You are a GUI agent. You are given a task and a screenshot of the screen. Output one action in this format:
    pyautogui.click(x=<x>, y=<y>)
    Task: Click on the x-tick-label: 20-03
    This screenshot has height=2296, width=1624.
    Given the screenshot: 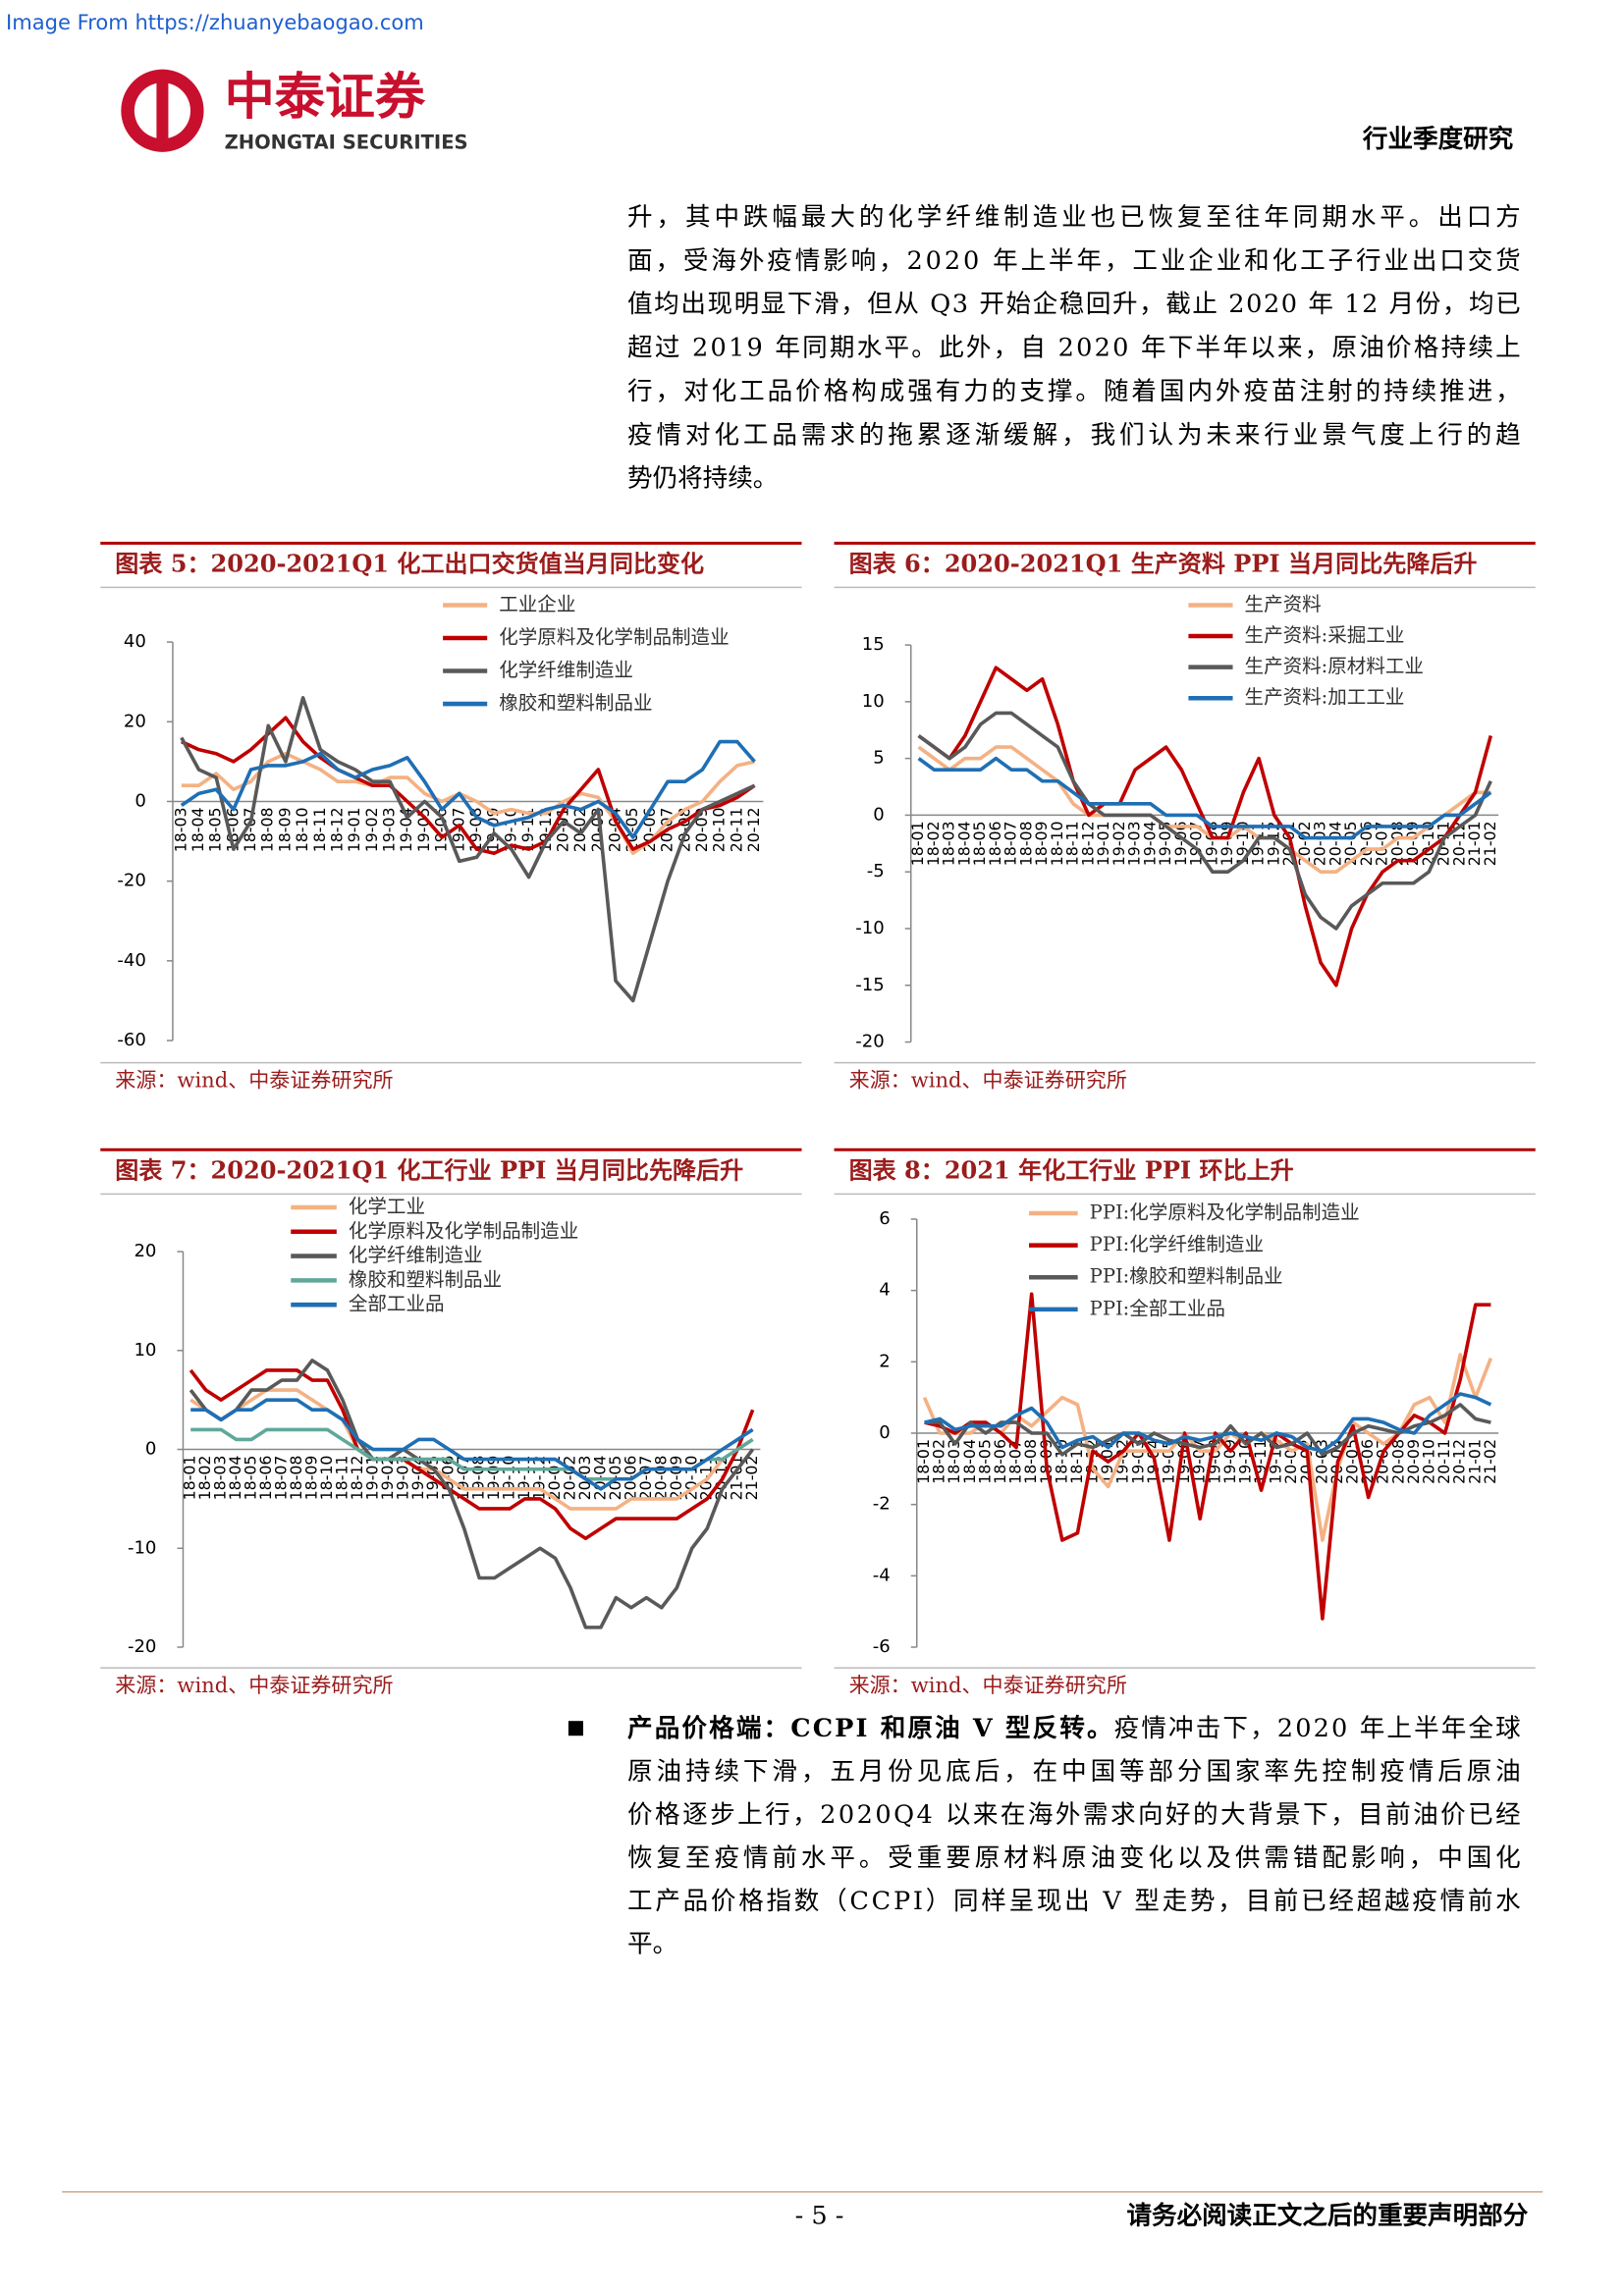 What is the action you would take?
    pyautogui.click(x=1320, y=844)
    